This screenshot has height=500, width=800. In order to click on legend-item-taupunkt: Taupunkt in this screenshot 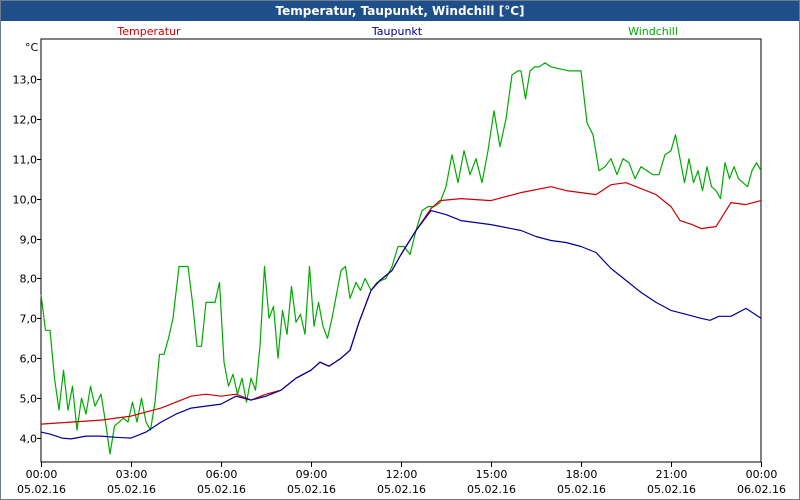, I will do `click(397, 31)`.